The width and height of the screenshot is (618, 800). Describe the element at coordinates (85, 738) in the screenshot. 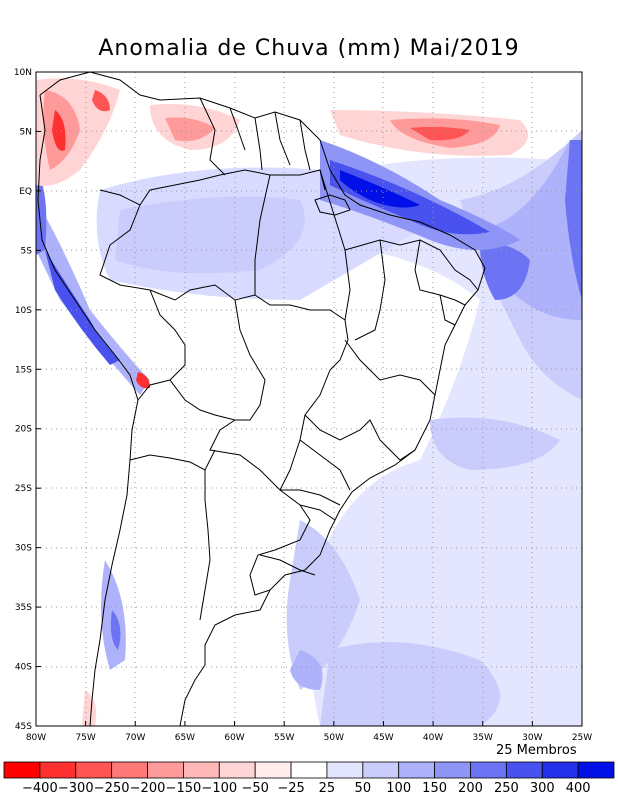

I see `lon-tick-label: 75W` at that location.